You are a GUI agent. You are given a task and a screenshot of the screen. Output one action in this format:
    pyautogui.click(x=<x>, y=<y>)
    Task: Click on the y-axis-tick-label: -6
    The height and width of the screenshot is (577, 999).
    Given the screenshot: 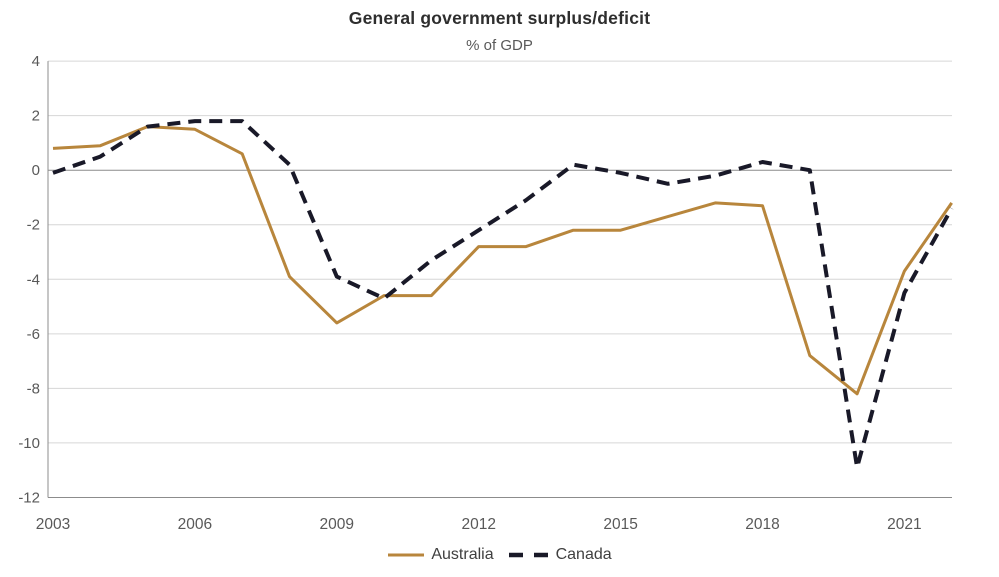 What is the action you would take?
    pyautogui.click(x=33, y=334)
    